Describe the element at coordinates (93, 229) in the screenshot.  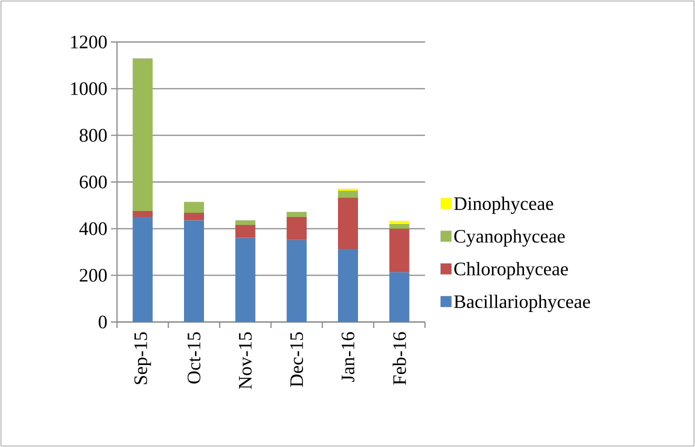
I see `y-tick-label: 400` at that location.